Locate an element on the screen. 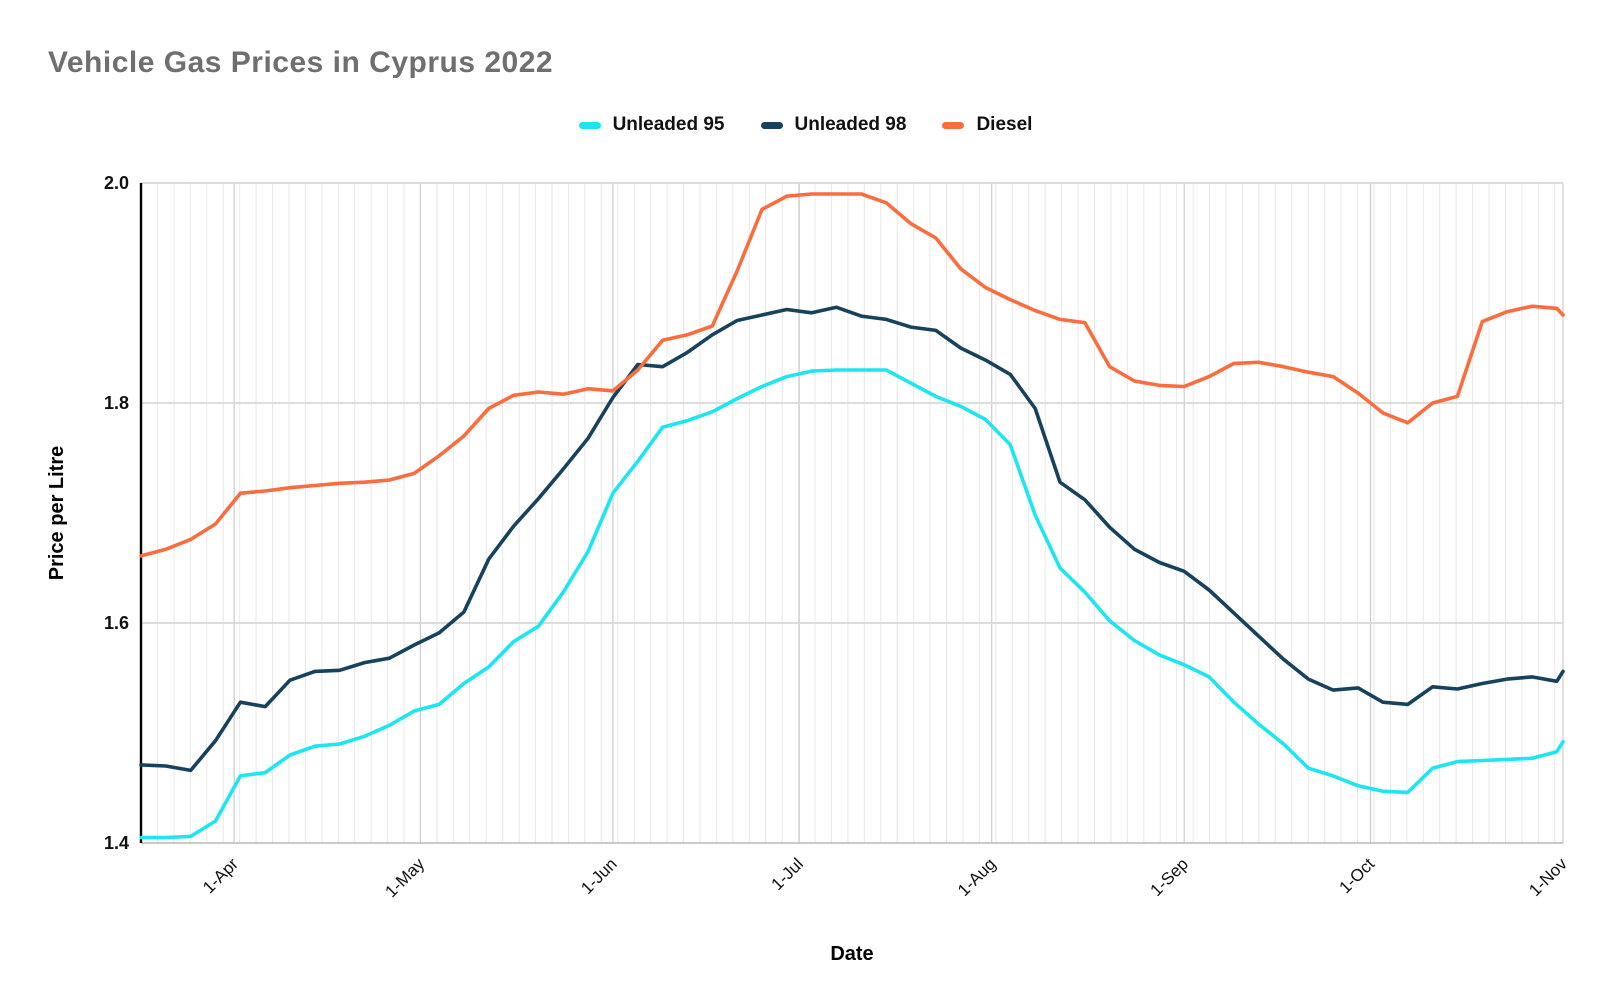  x-tick-label: 1-Nov is located at coordinates (1548, 877).